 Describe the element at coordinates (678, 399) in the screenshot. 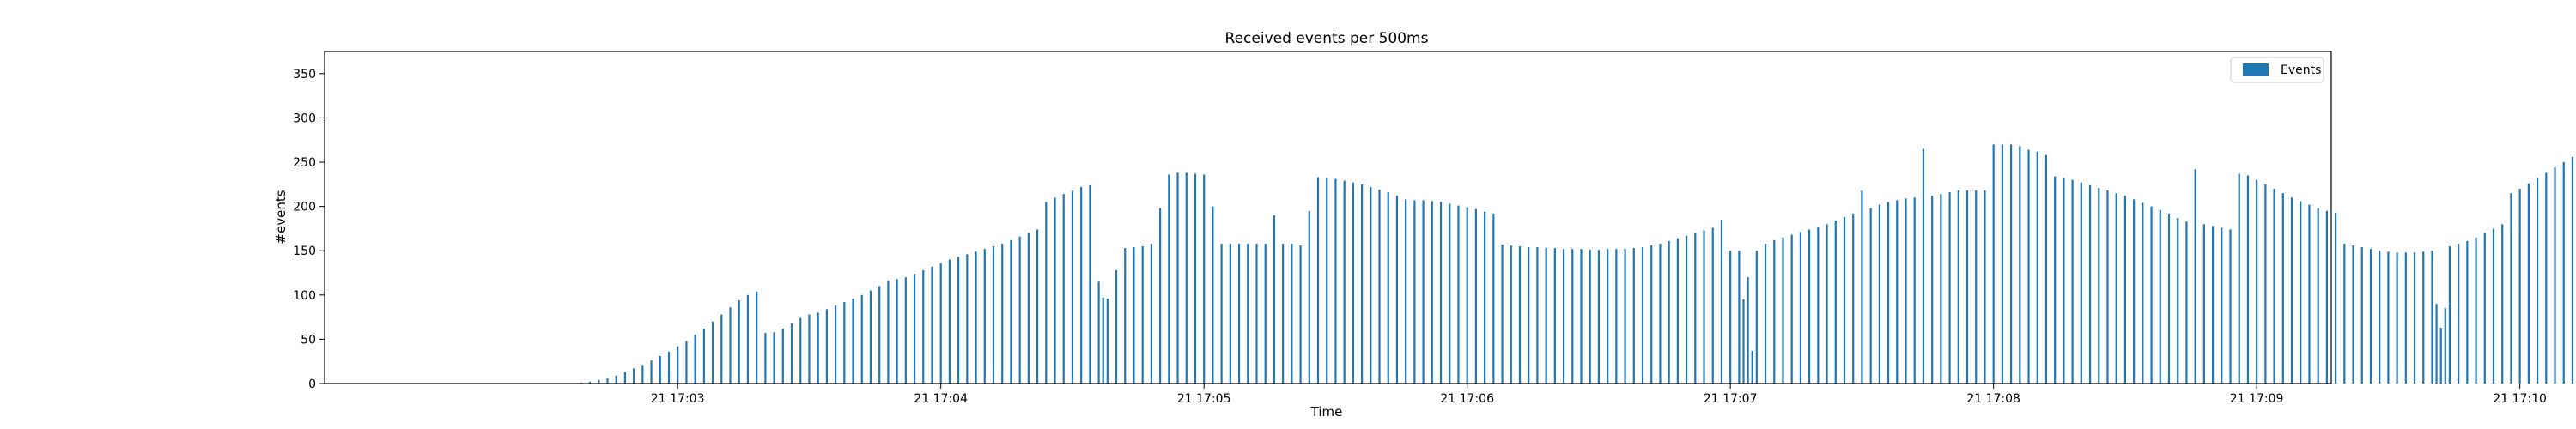

I see `x-tick-label: 21 17:03` at that location.